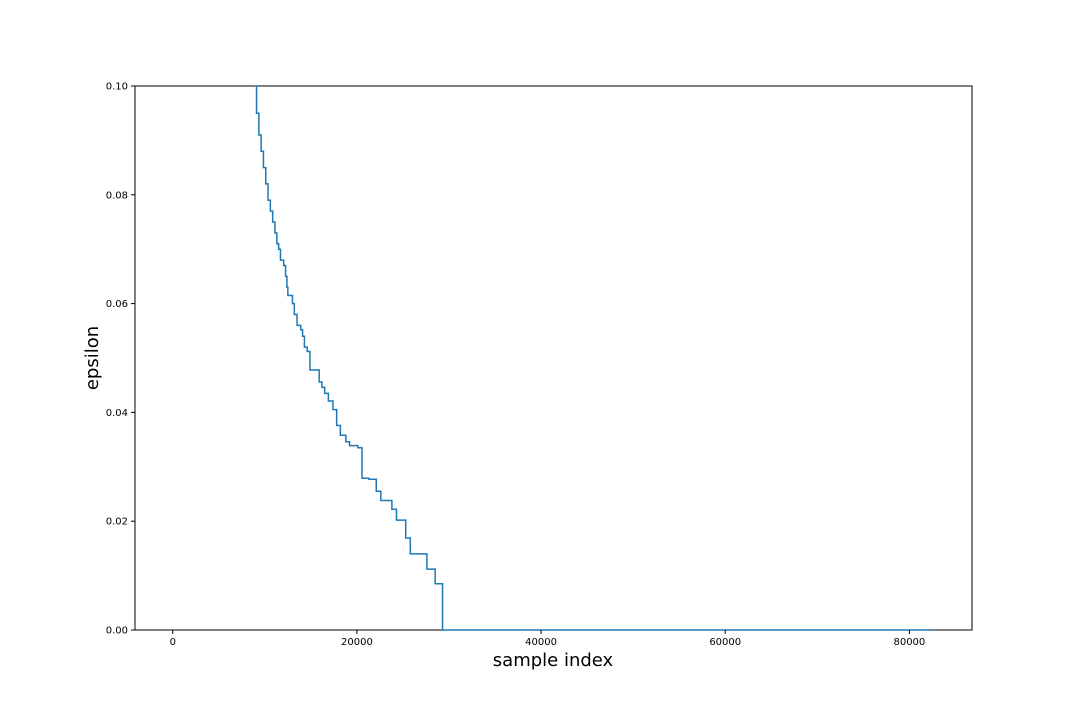 The width and height of the screenshot is (1080, 720). Describe the element at coordinates (725, 642) in the screenshot. I see `x-tick-label: 60000` at that location.